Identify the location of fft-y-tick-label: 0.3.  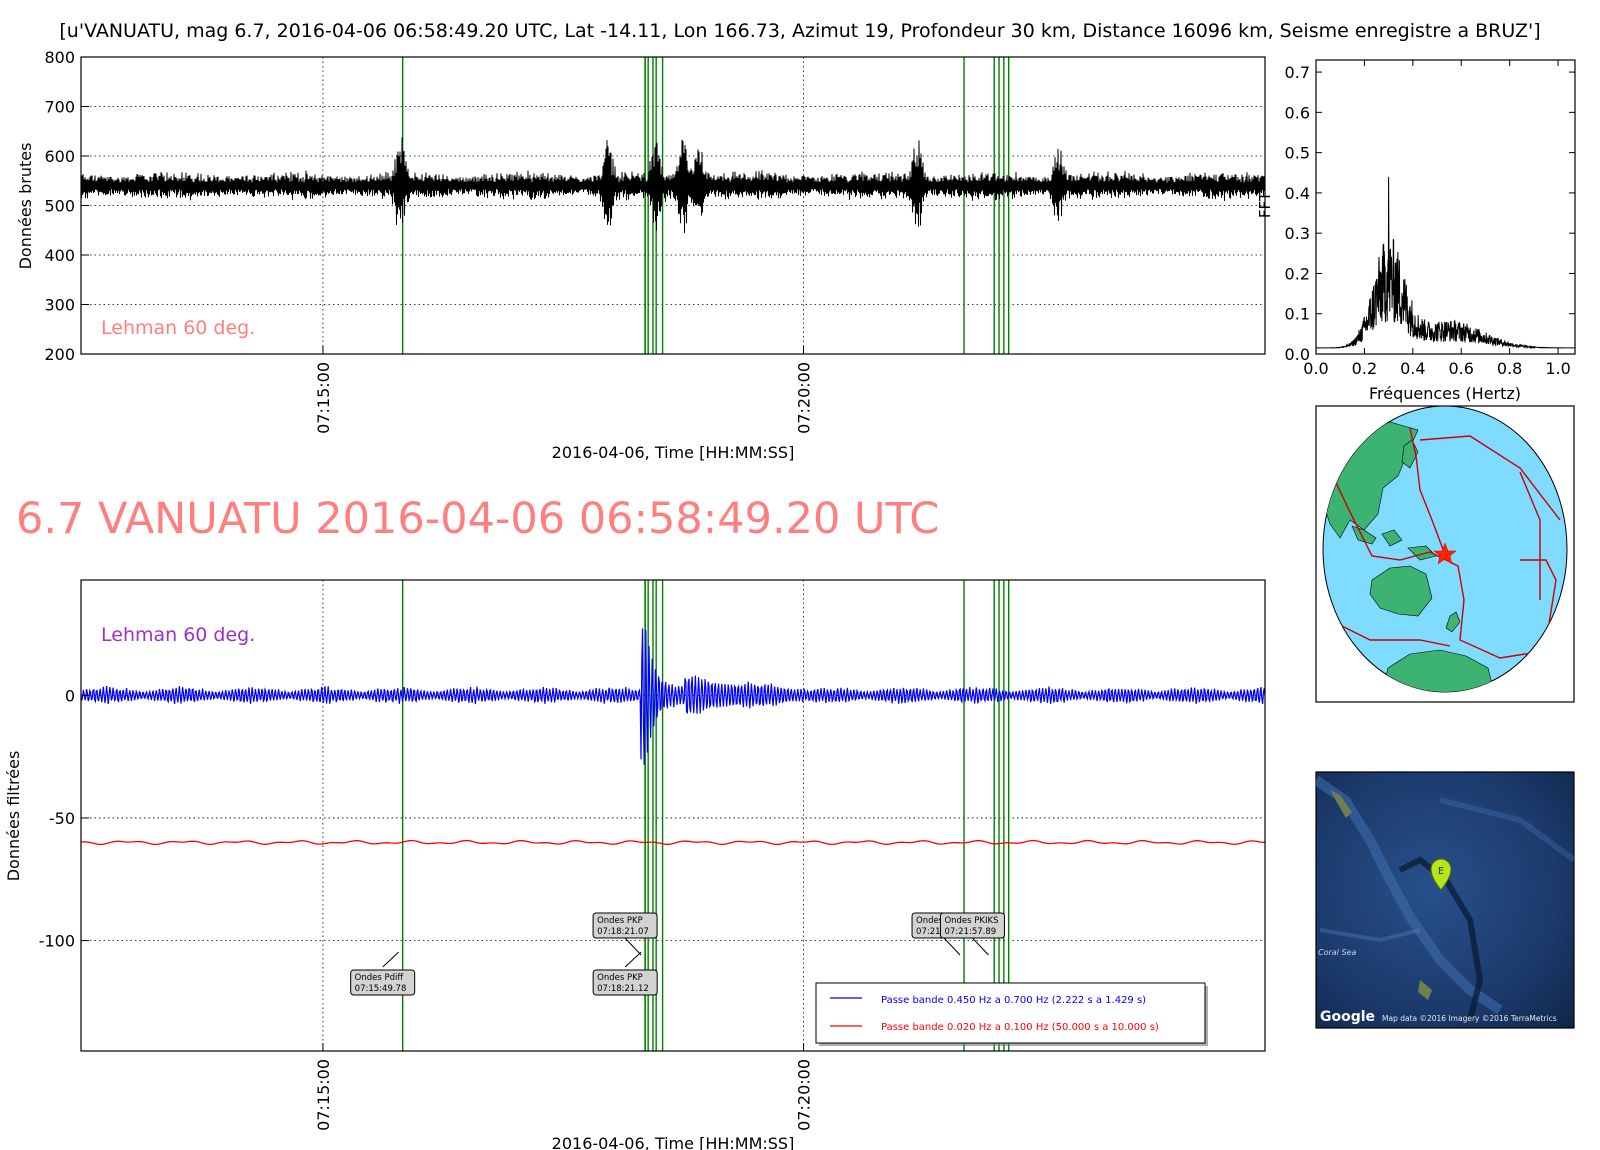
(1297, 233).